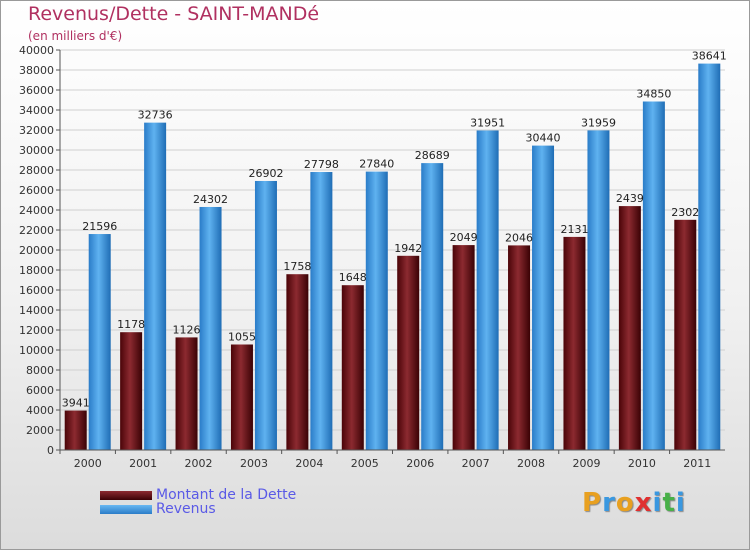 The height and width of the screenshot is (550, 750). I want to click on value-label-dette: 1126, so click(187, 329).